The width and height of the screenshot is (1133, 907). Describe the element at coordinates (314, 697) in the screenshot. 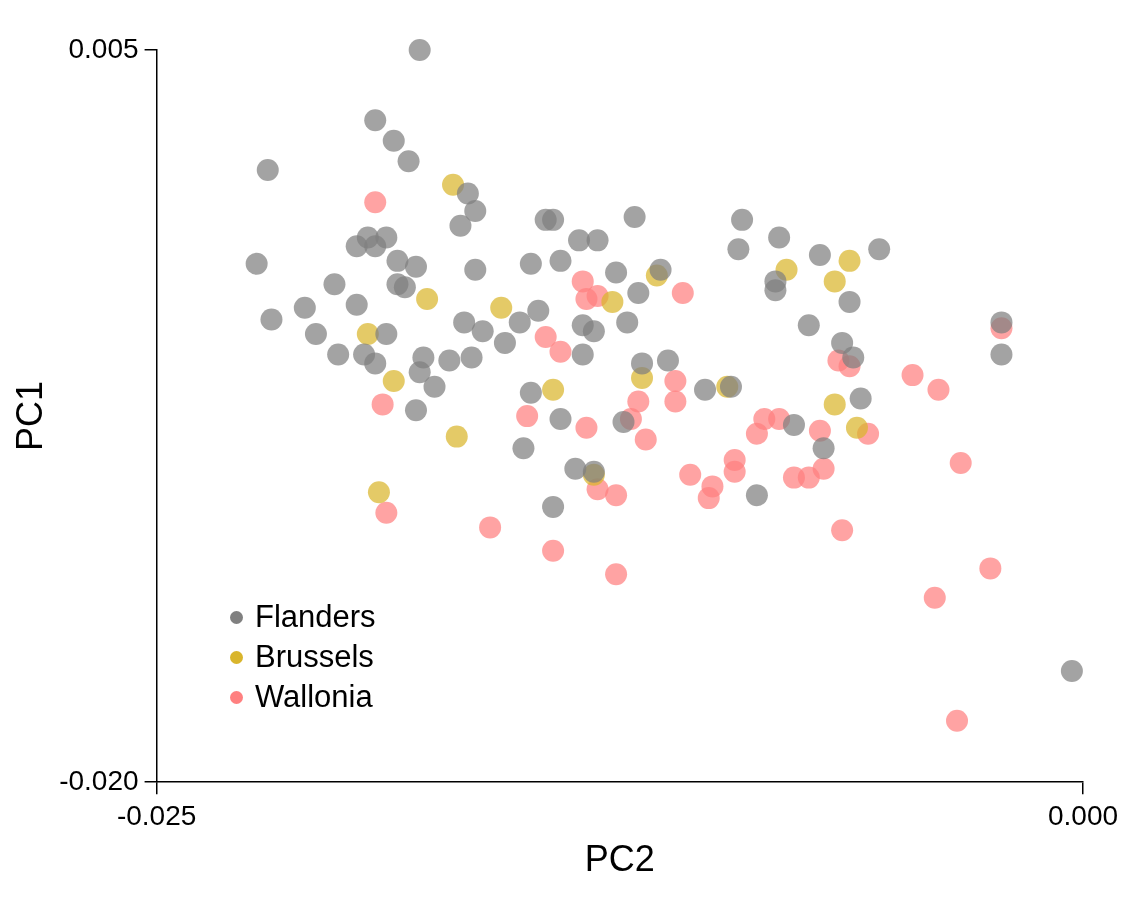

I see `legend-label: Wallonia` at that location.